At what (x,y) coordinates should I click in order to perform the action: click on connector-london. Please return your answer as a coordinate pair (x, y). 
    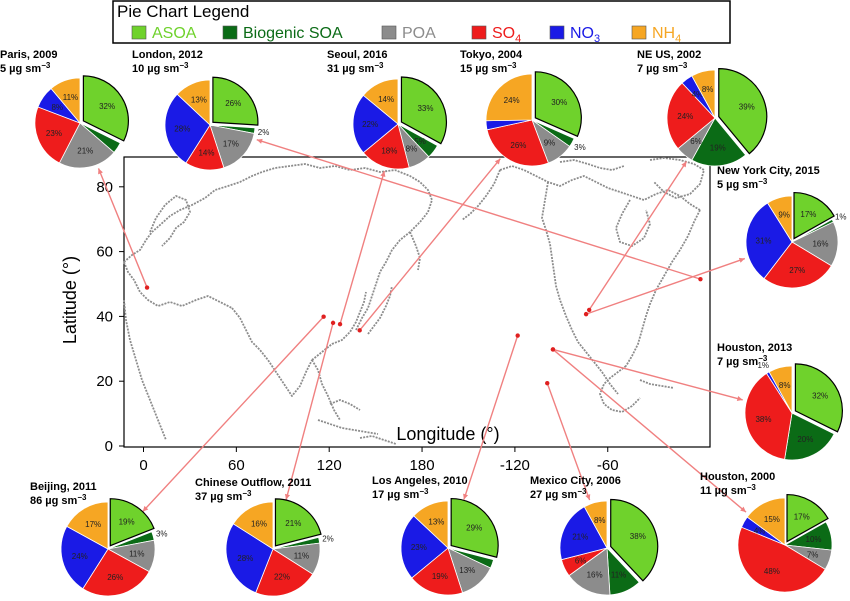
    Looking at the image, I should click on (478, 209).